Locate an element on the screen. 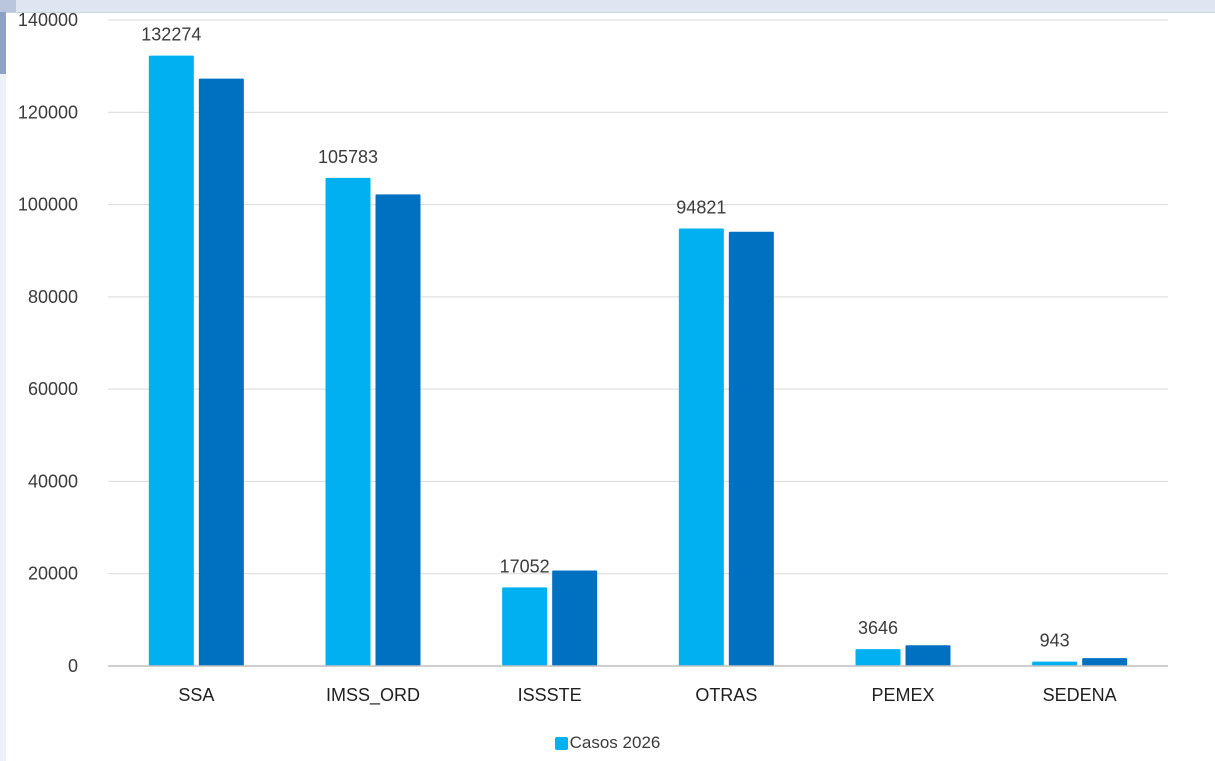 The width and height of the screenshot is (1215, 761). x-category-label: ISSSTE is located at coordinates (550, 695).